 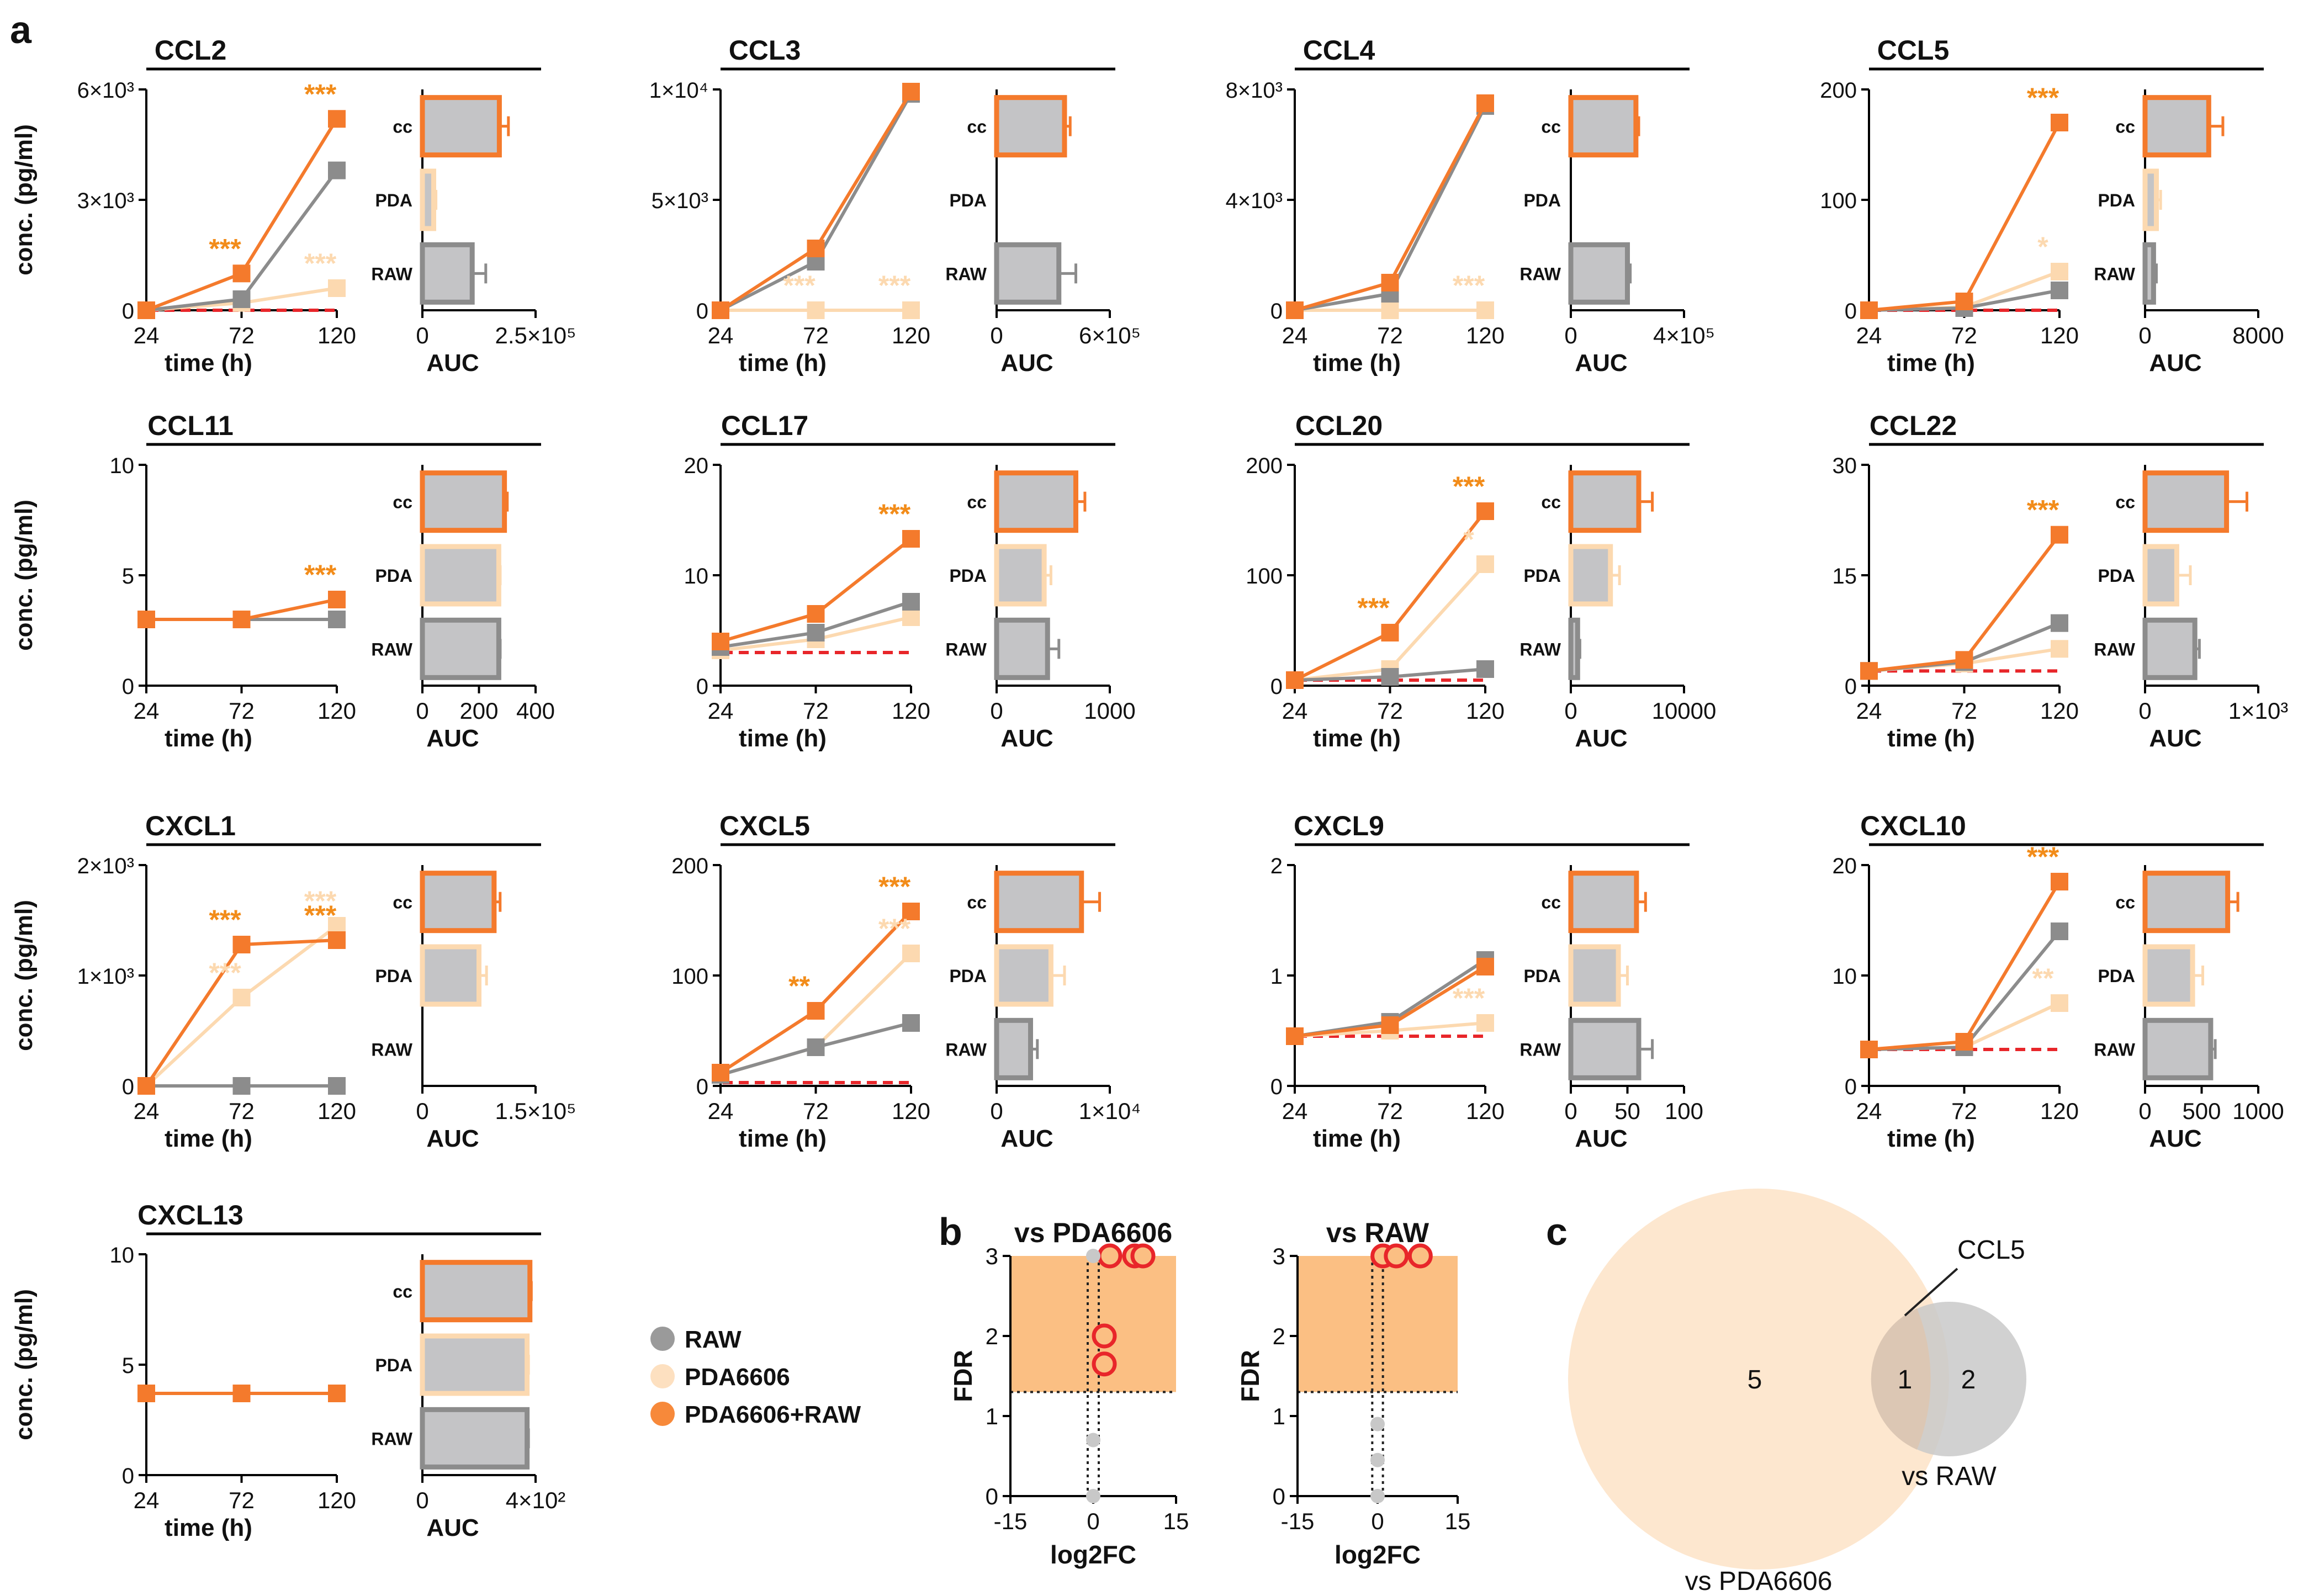 I want to click on chart-cxcl5-auc-bar-raw, so click(x=1013, y=1048).